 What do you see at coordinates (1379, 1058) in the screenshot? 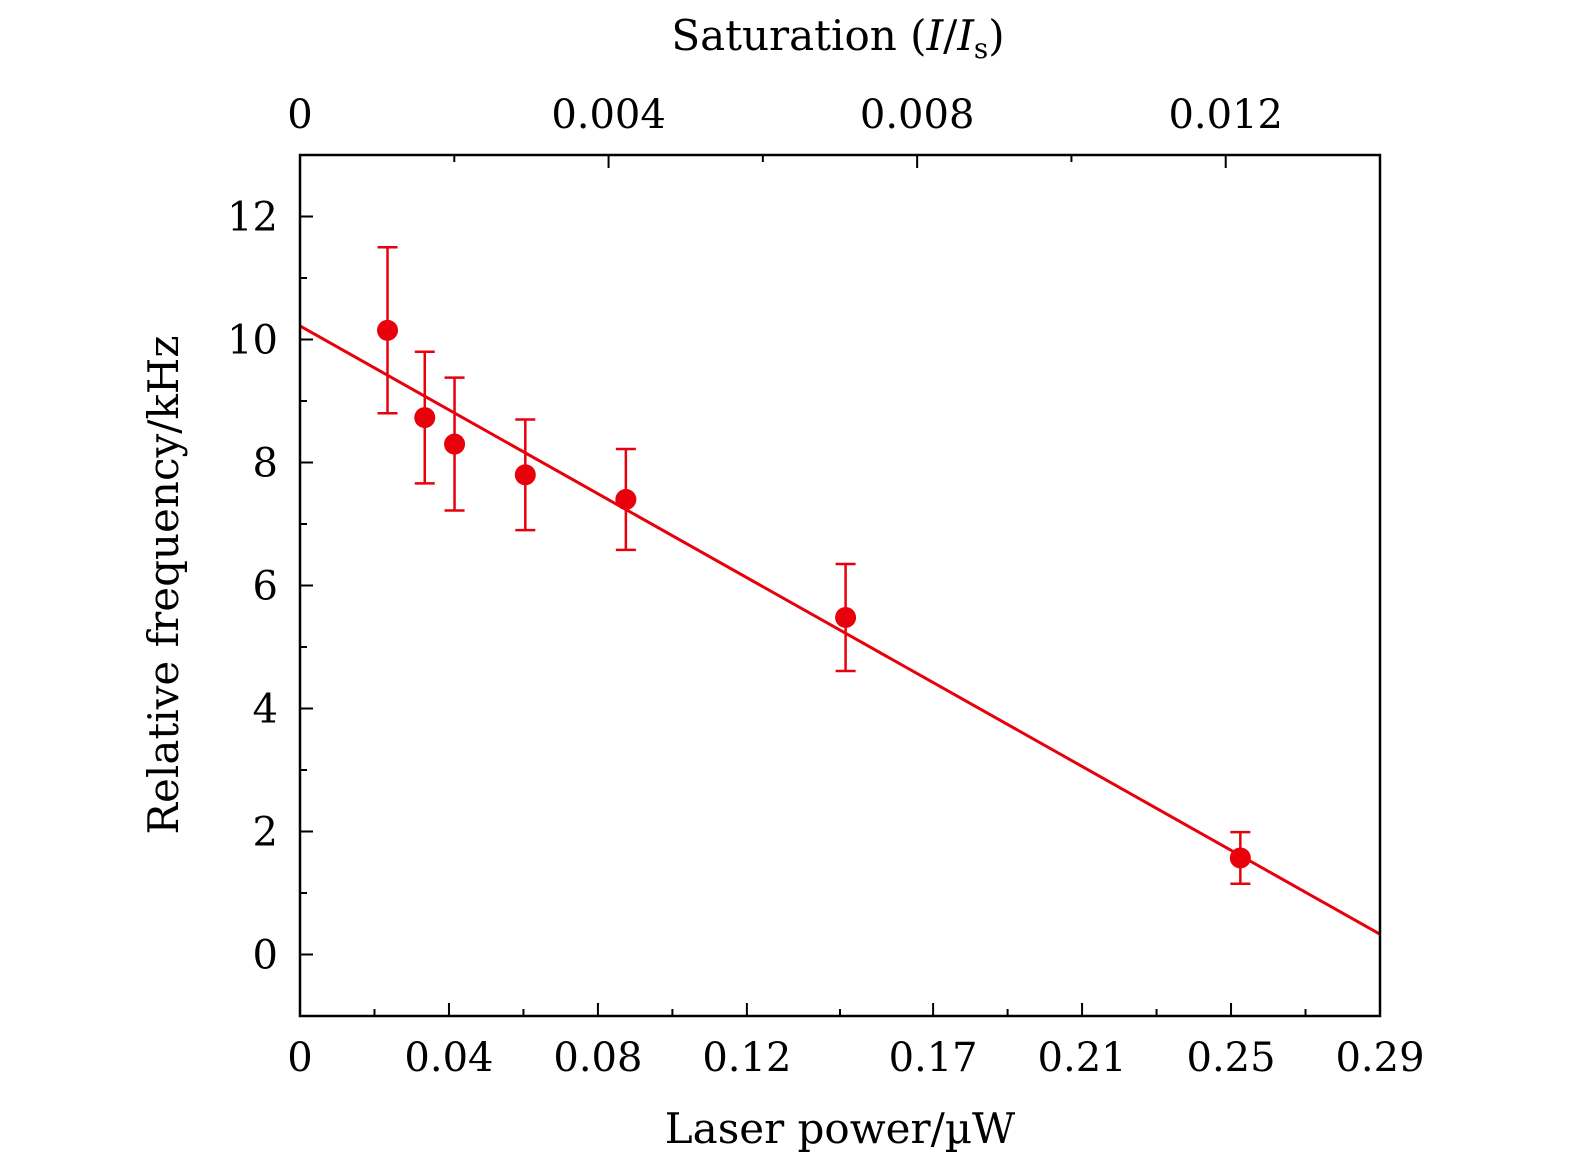
I see `x-tick-label: 0.29` at bounding box center [1379, 1058].